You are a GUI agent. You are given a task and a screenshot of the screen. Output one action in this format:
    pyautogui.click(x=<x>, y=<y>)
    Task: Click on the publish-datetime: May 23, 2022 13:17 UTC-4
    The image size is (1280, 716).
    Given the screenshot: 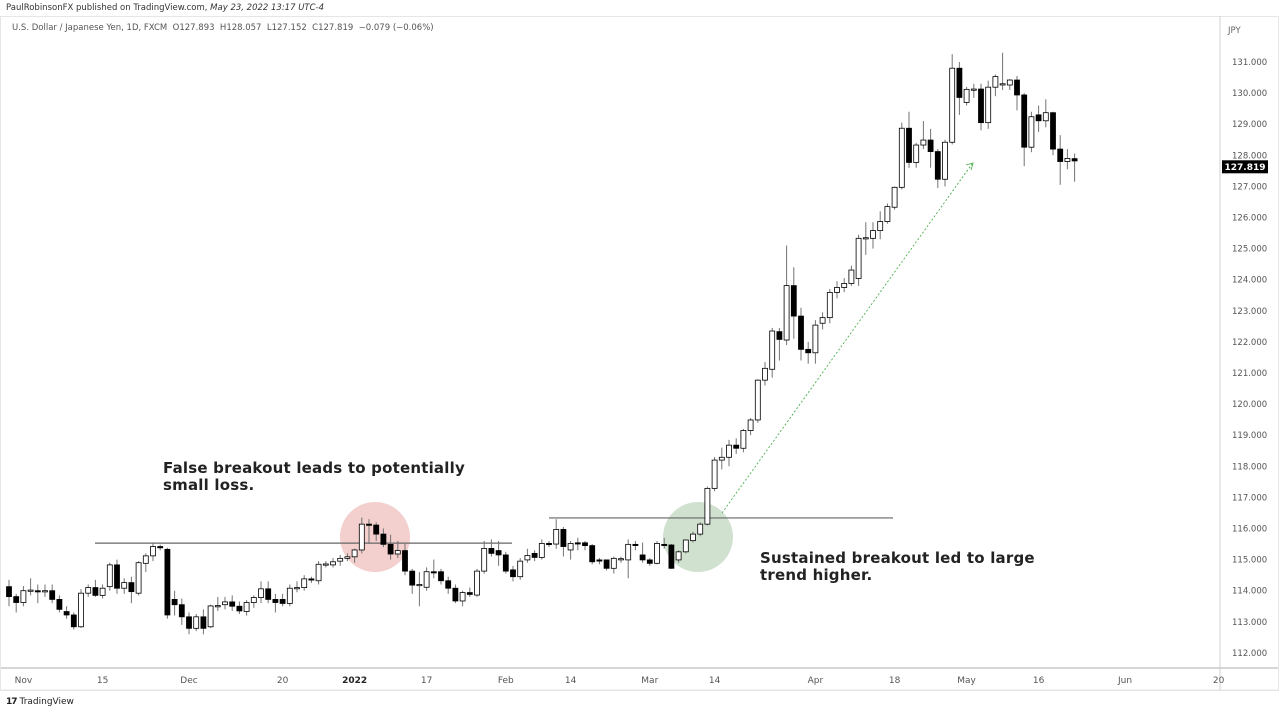 What is the action you would take?
    pyautogui.click(x=267, y=8)
    